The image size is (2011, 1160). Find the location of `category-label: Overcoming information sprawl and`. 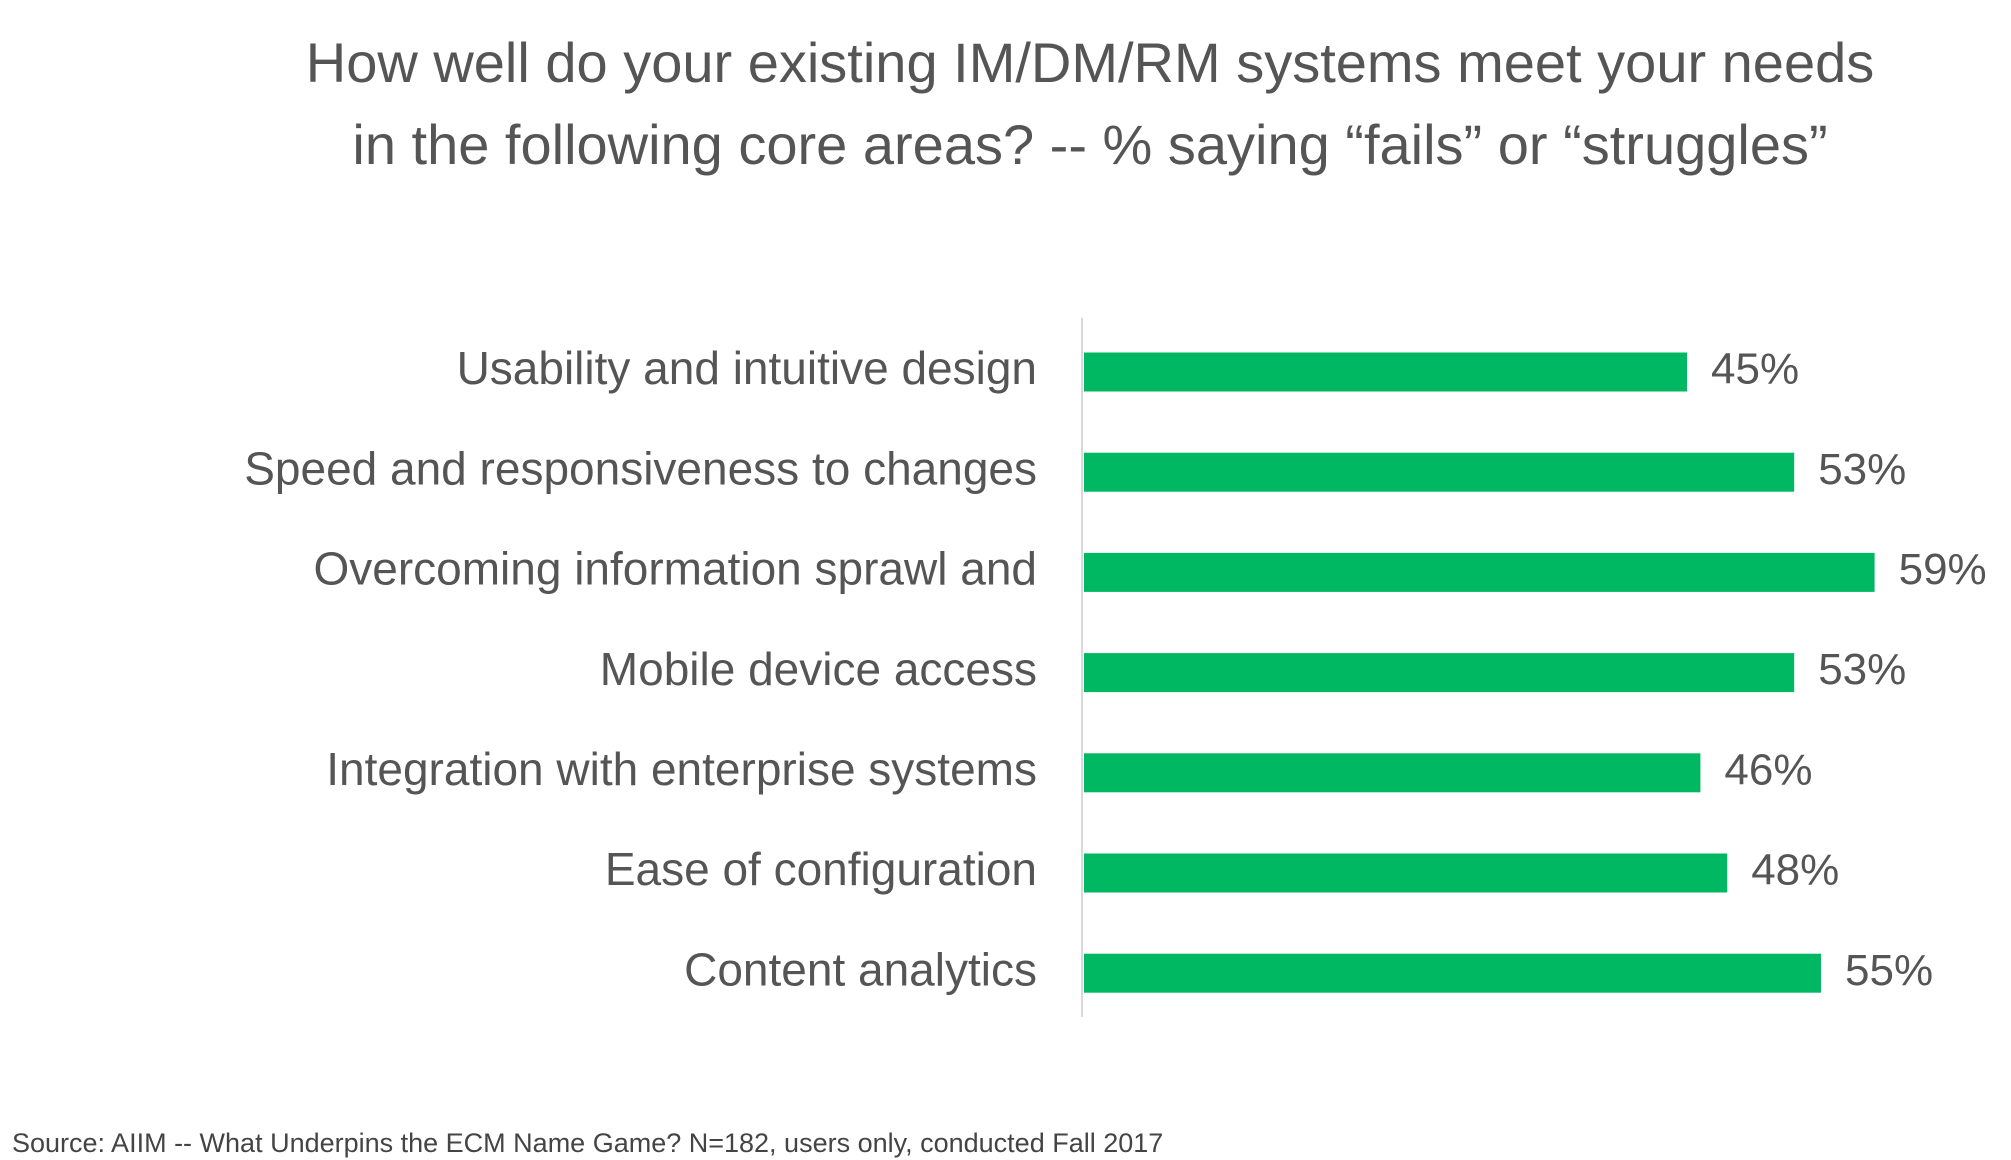

category-label: Overcoming information sprawl and is located at coordinates (675, 569).